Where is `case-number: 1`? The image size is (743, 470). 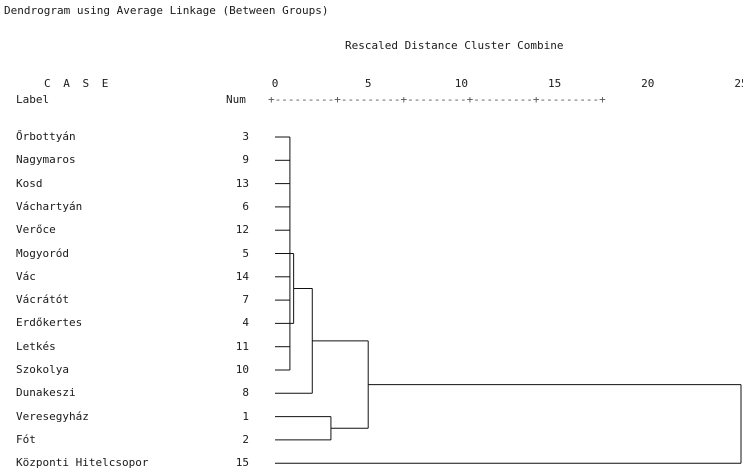 case-number: 1 is located at coordinates (245, 416).